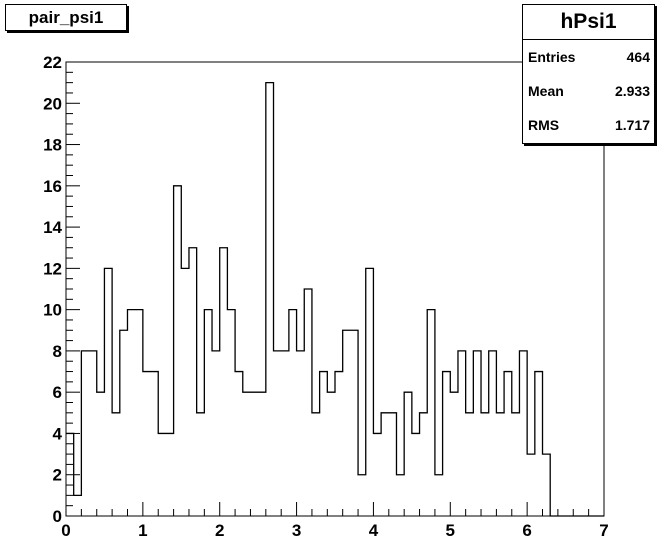 The height and width of the screenshot is (540, 657). What do you see at coordinates (57, 392) in the screenshot?
I see `y-tick-label: 6` at bounding box center [57, 392].